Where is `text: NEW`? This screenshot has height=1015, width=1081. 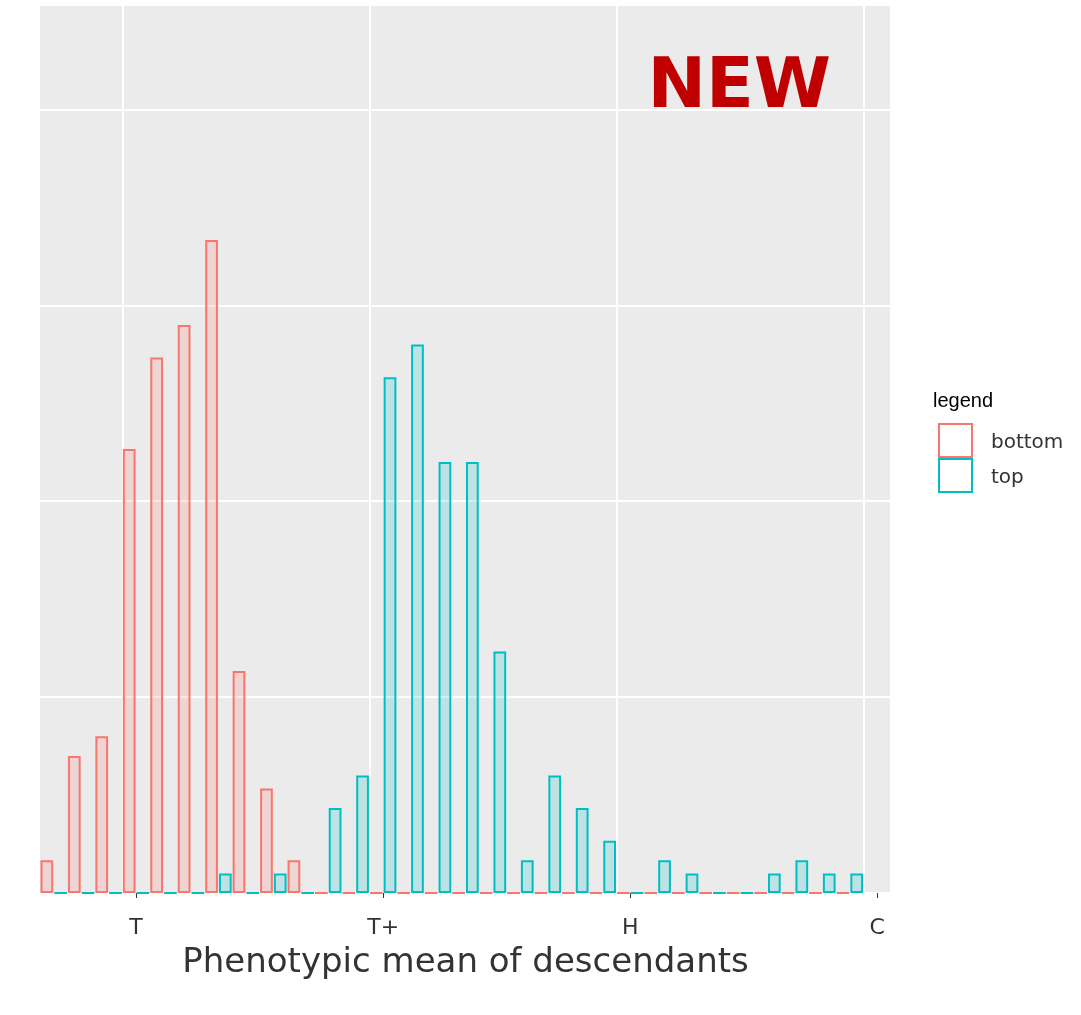 text: NEW is located at coordinates (739, 83).